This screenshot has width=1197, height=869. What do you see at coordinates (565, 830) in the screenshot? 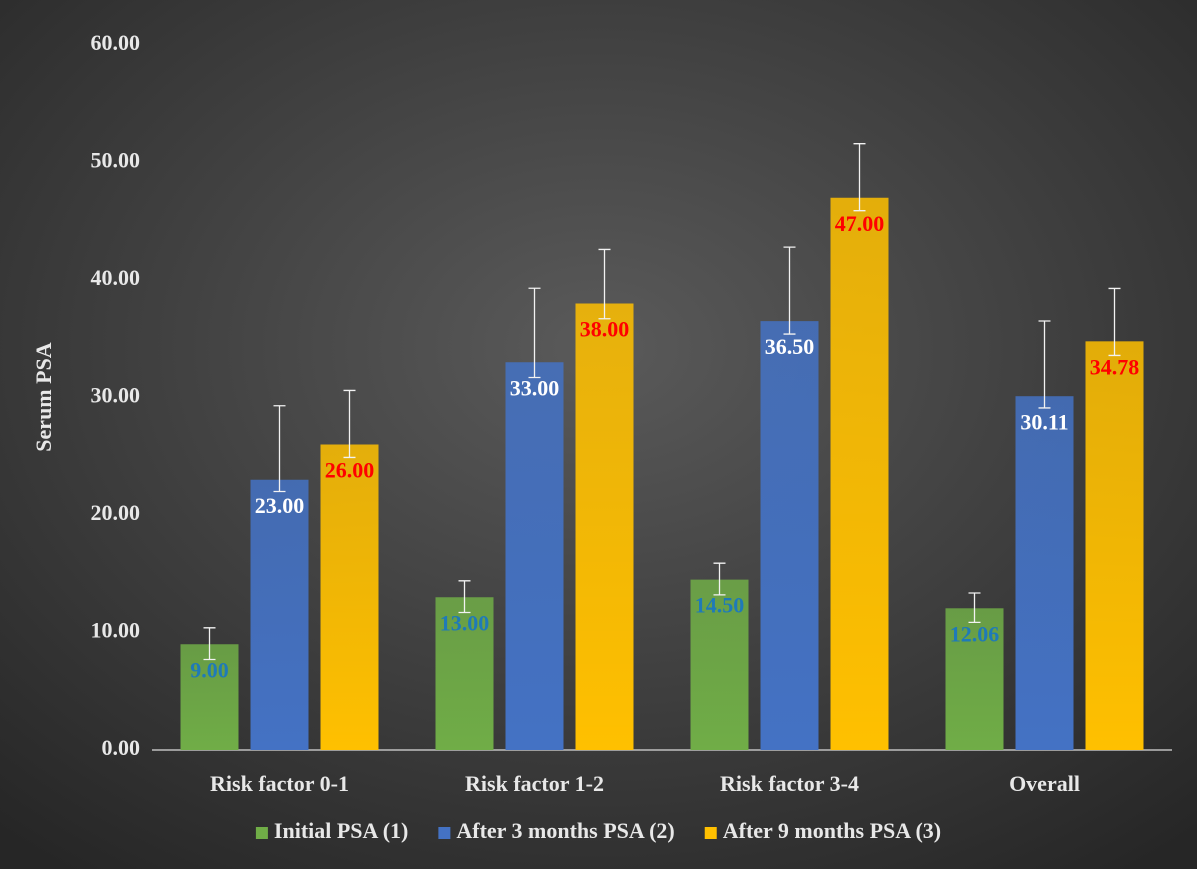
I see `legend-label: After 3 months PSA (2)` at bounding box center [565, 830].